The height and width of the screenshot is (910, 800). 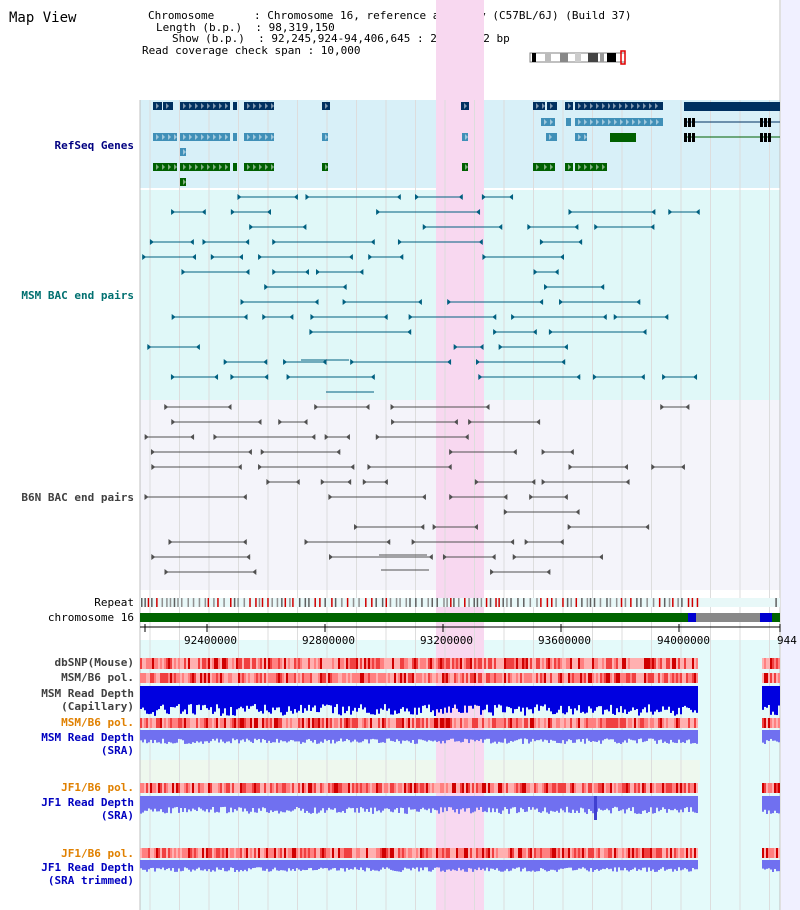 What do you see at coordinates (94, 662) in the screenshot?
I see `track-label-dbsnp: dbSNP(Mouse)` at bounding box center [94, 662].